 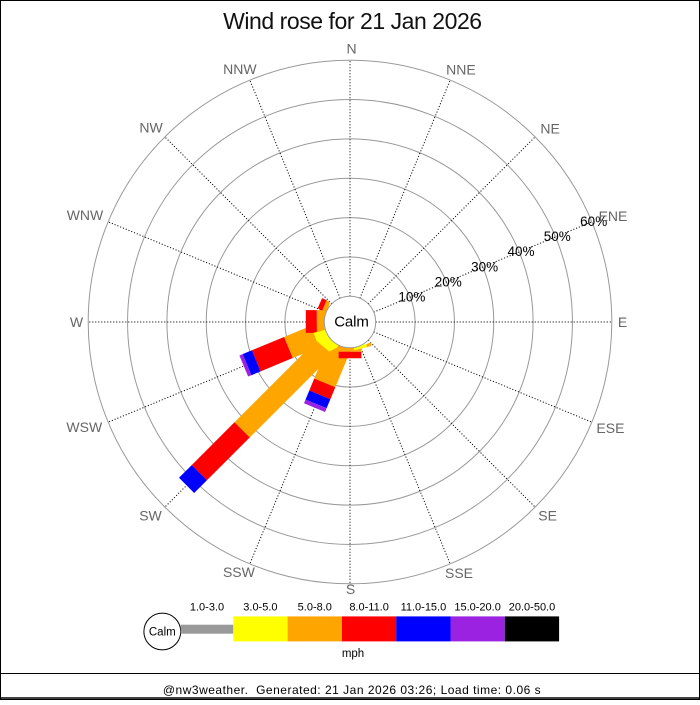 I want to click on svg-text: 20.0-50.0, so click(x=532, y=608).